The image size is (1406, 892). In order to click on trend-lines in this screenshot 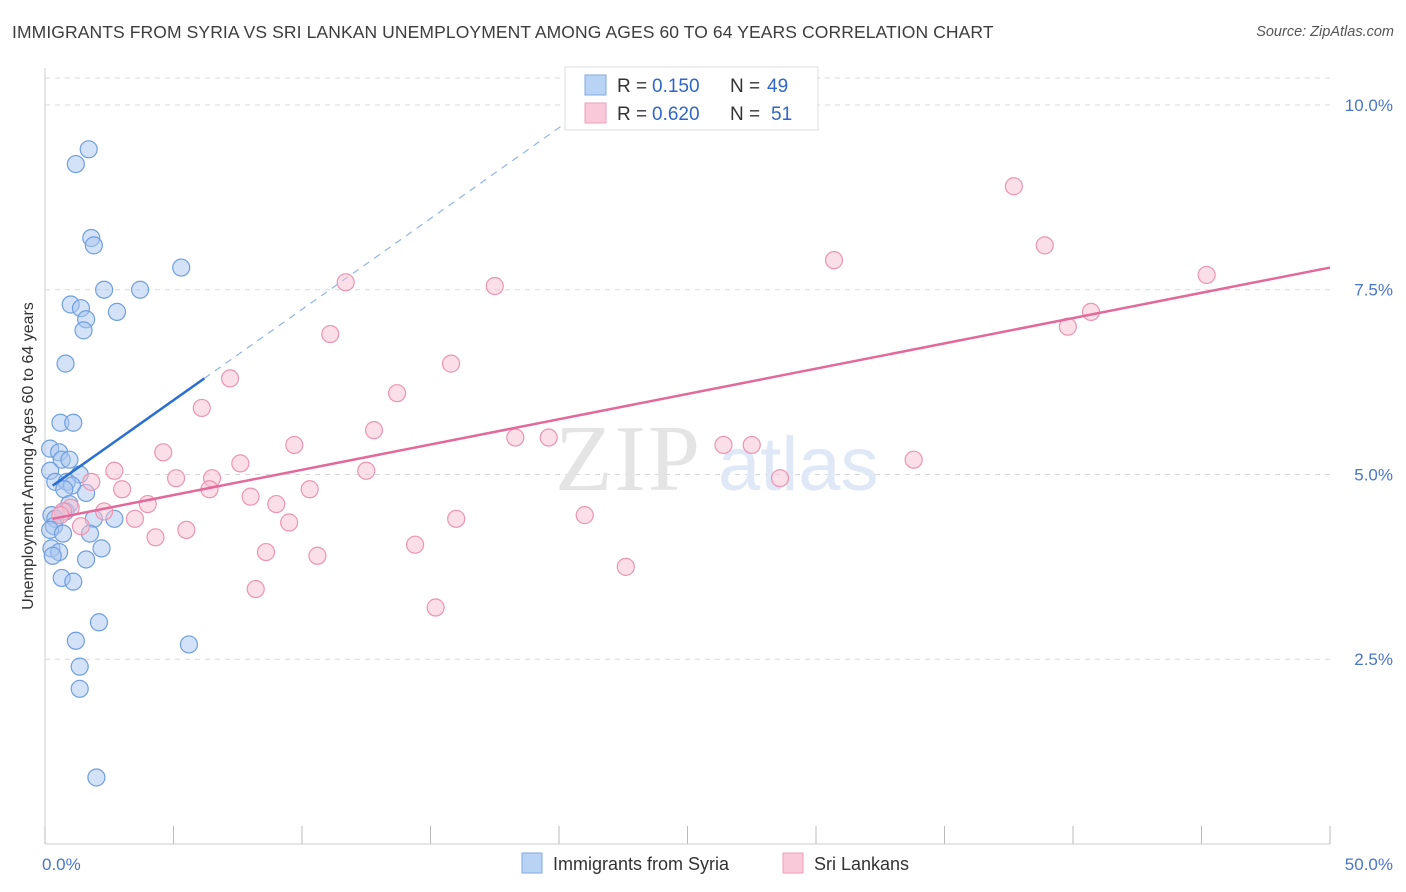, I will do `click(397, 242)`.